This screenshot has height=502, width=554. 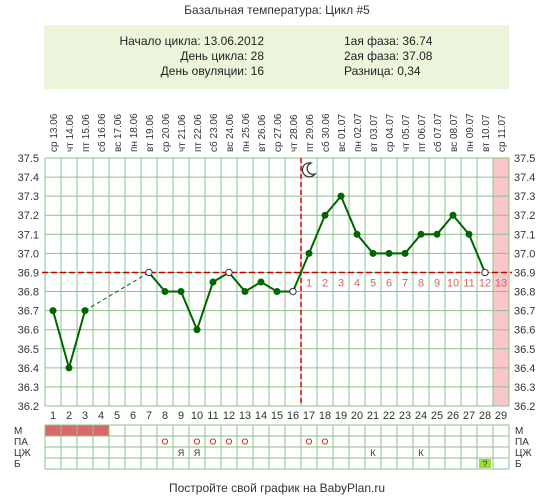 I want to click on date-label: чт 28.06, so click(x=294, y=133).